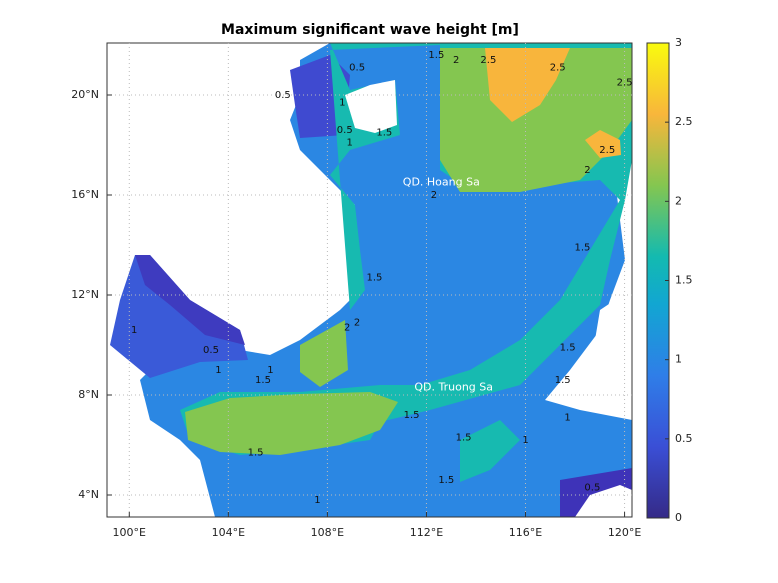  I want to click on hainan, so click(371, 106).